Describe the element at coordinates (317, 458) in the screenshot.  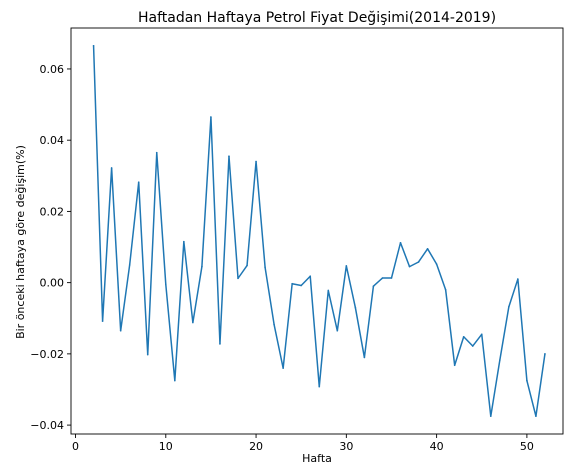
I see `x-axis-label: Hafta` at that location.